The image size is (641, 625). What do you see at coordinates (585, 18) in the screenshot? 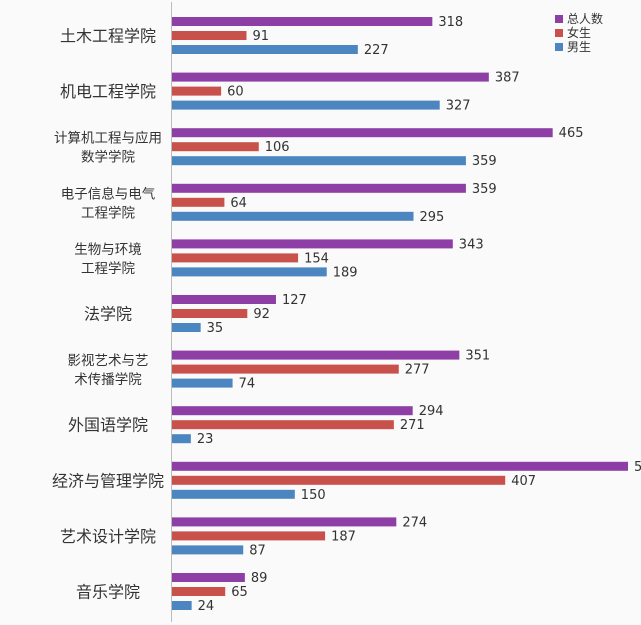
I see `legend-label-0: 总人数` at bounding box center [585, 18].